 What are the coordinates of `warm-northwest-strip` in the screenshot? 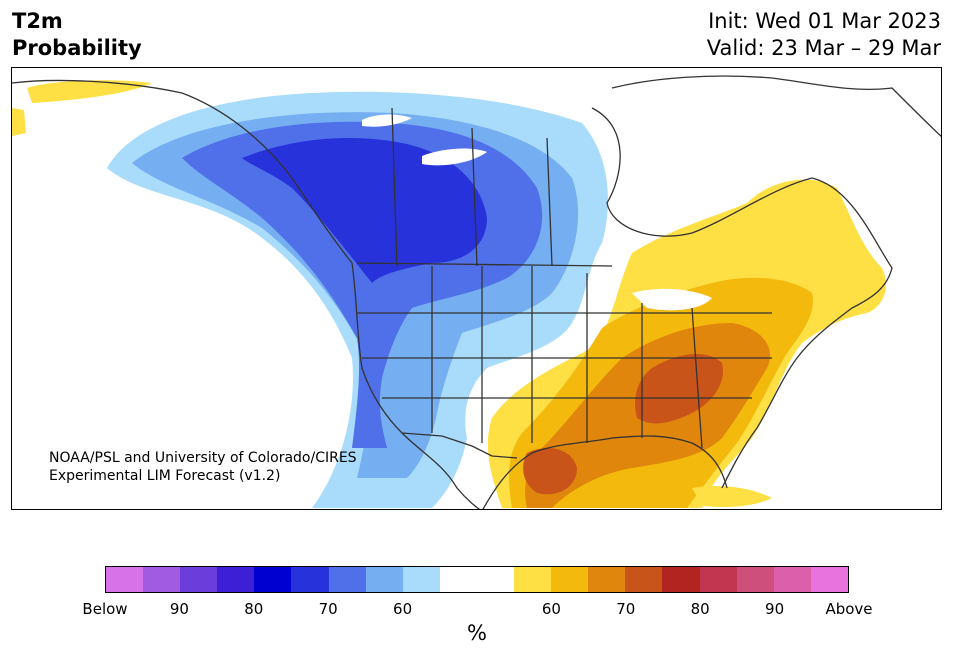 It's located at (89, 91).